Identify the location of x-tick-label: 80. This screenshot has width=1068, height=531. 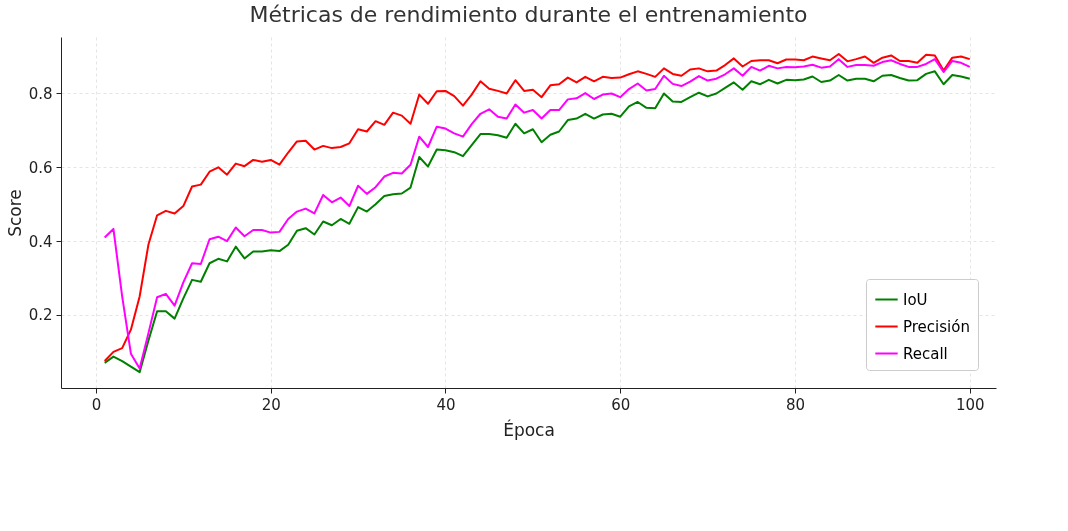
(795, 404).